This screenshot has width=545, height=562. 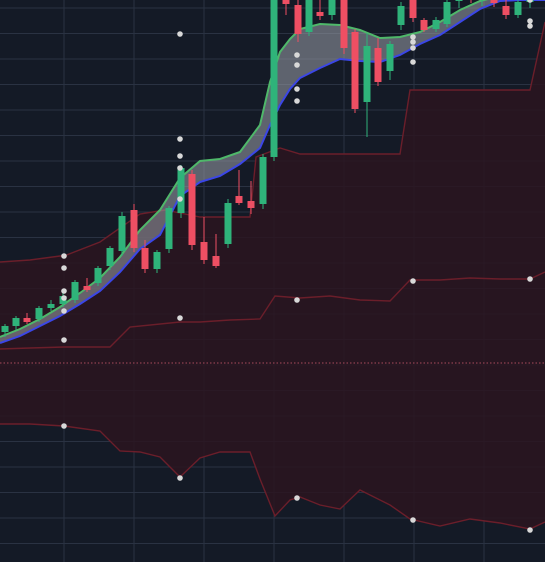 I want to click on envelope-mid-line, so click(x=272, y=310).